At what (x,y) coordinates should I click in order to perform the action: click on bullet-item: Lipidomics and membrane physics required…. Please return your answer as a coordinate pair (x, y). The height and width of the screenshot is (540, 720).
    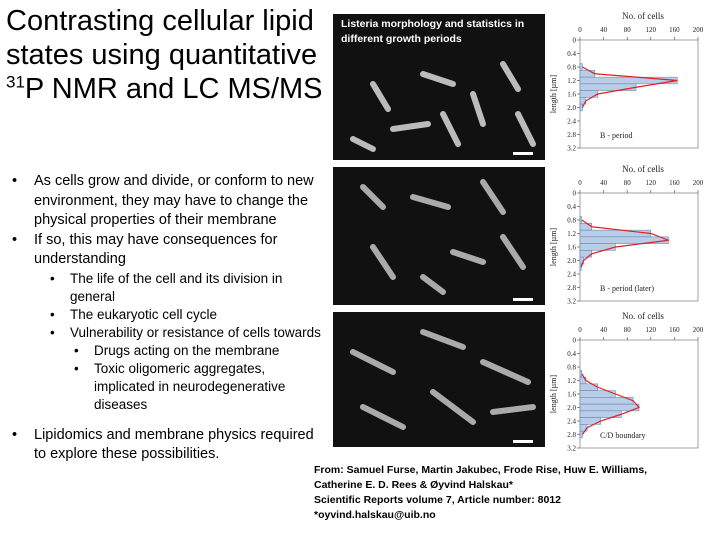
    Looking at the image, I should click on (167, 445).